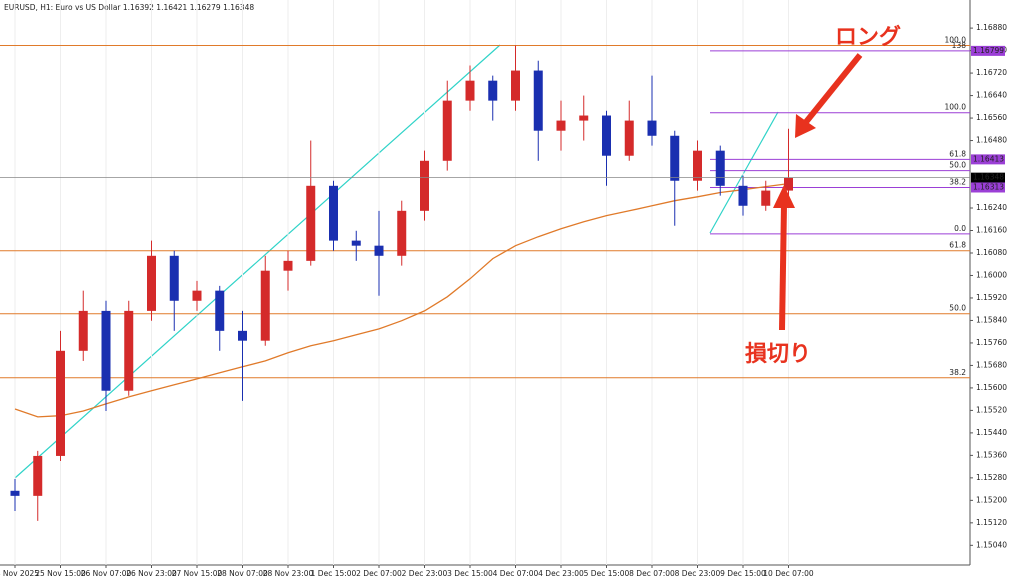 The image size is (1024, 580). Describe the element at coordinates (744, 172) in the screenshot. I see `trend-line` at that location.